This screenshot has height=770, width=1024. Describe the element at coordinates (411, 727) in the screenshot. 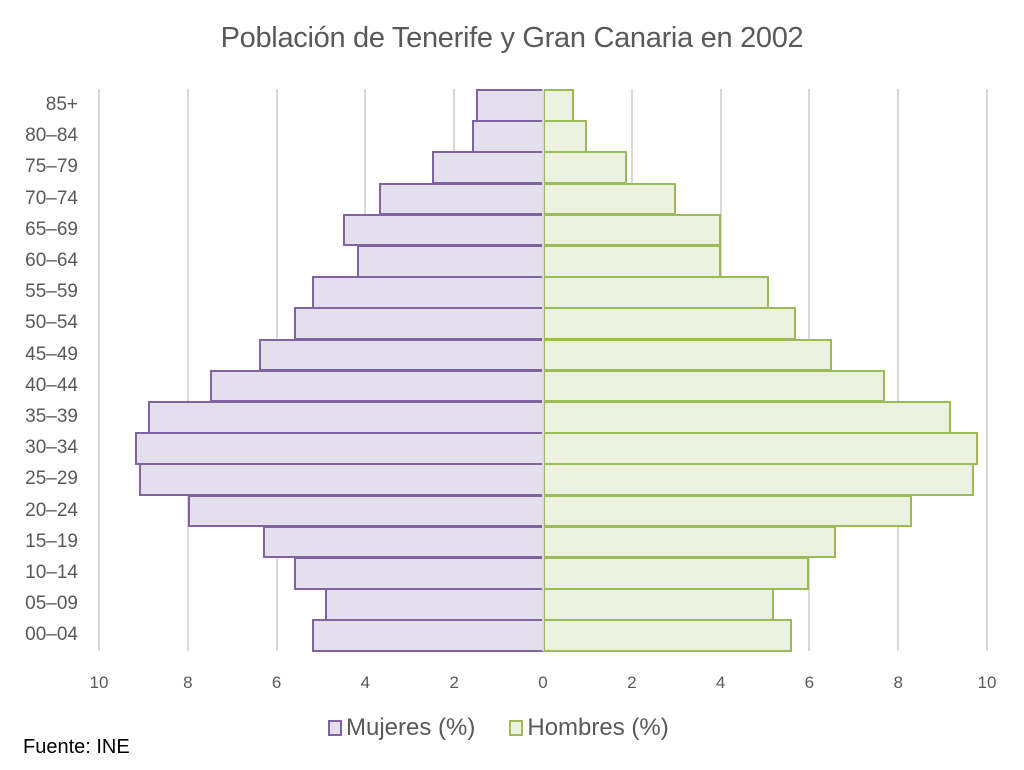

I see `legend-label-mujeres: Mujeres (%)` at that location.